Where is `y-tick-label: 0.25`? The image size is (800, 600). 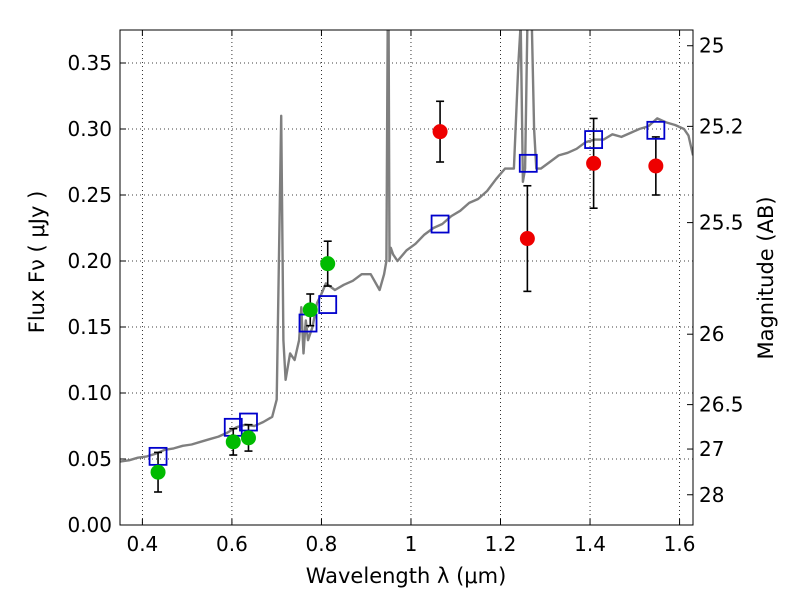 y-tick-label: 0.25 is located at coordinates (89, 195).